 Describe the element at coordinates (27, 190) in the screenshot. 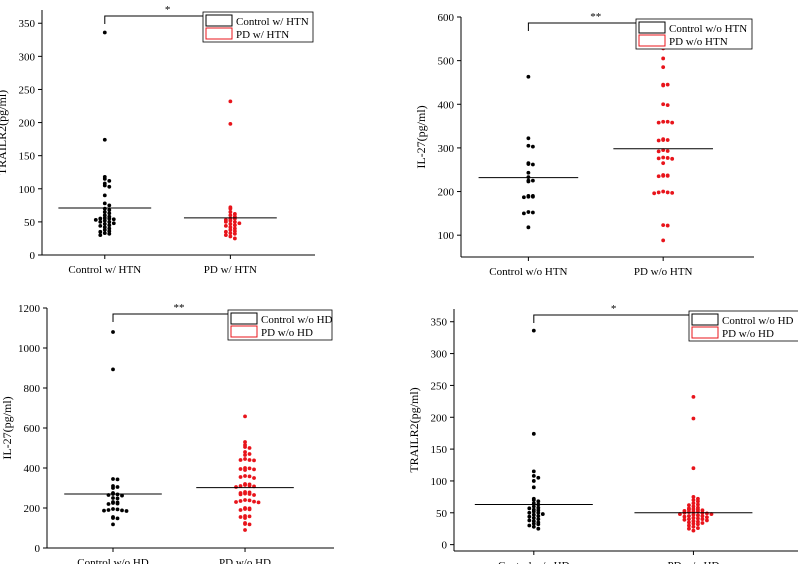

I see `y-tick-label: 100` at that location.